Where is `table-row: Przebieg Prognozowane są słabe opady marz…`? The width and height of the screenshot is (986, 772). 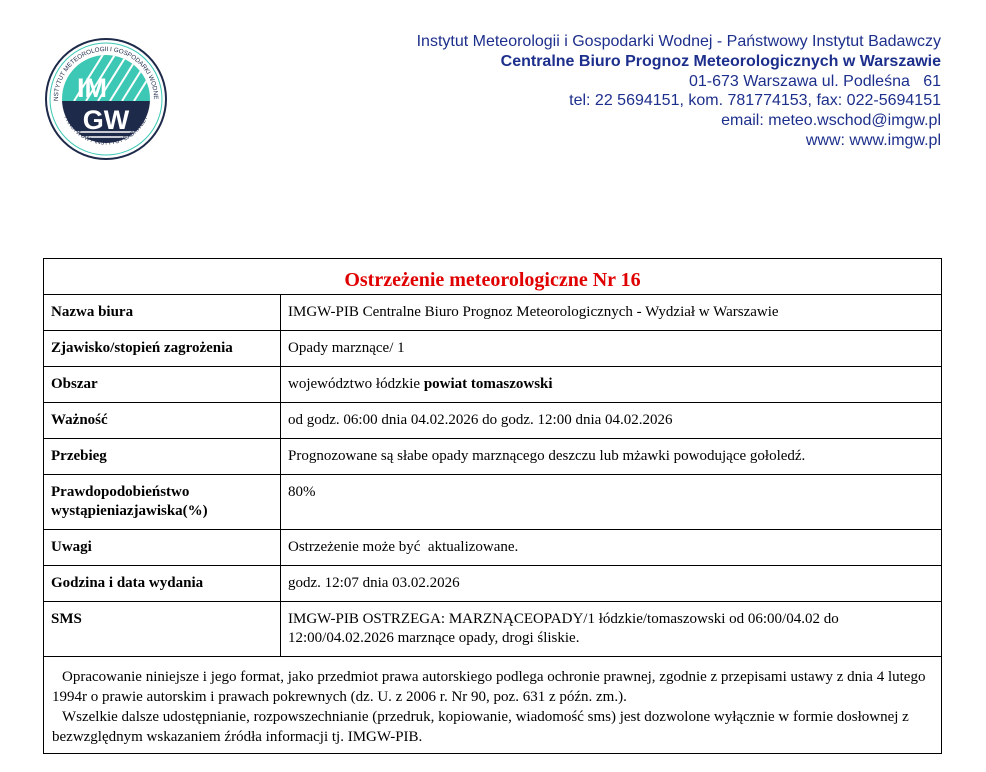 table-row: Przebieg Prognozowane są słabe opady marz… is located at coordinates (492, 456).